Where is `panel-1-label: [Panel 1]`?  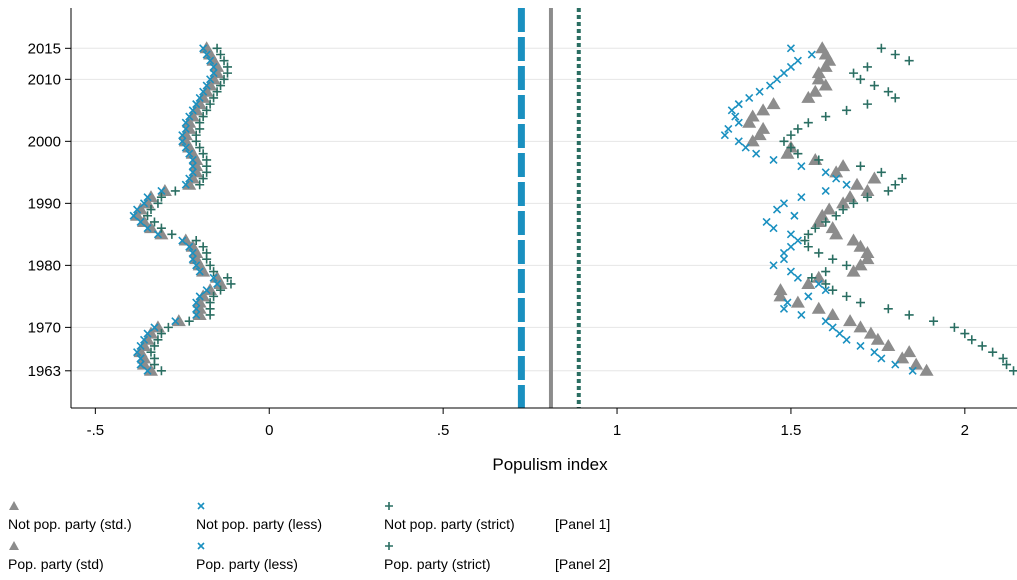
panel-1-label: [Panel 1] is located at coordinates (583, 524).